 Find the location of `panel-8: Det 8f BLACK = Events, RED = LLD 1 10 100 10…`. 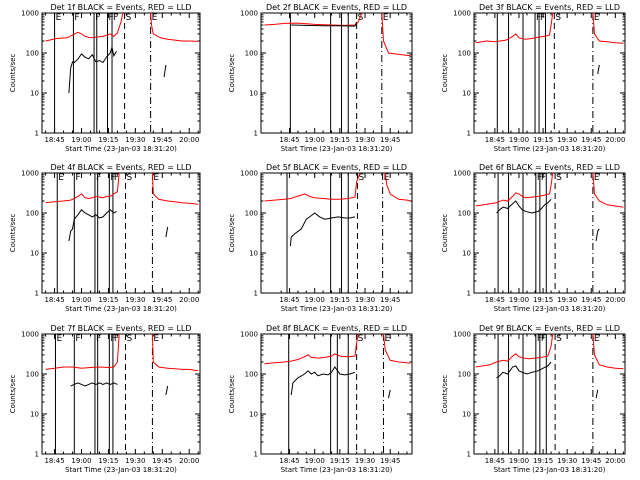

panel-8: Det 8f BLACK = Events, RED = LLD 1 10 100 10… is located at coordinates (320, 399).